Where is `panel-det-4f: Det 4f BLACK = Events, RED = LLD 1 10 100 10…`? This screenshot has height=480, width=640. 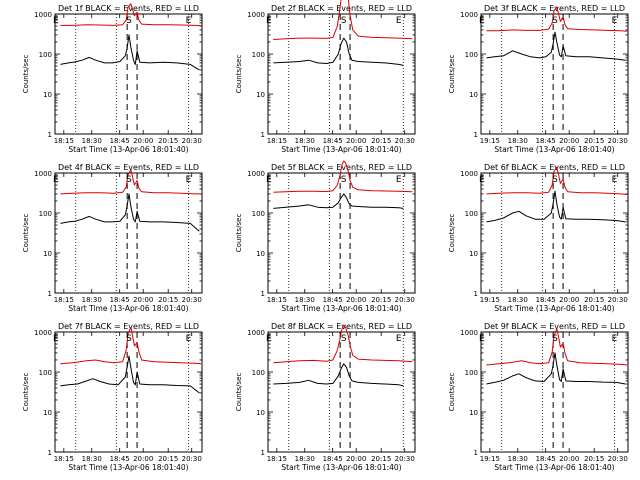 panel-det-4f: Det 4f BLACK = Events, RED = LLD 1 10 100 10… is located at coordinates (112, 238).